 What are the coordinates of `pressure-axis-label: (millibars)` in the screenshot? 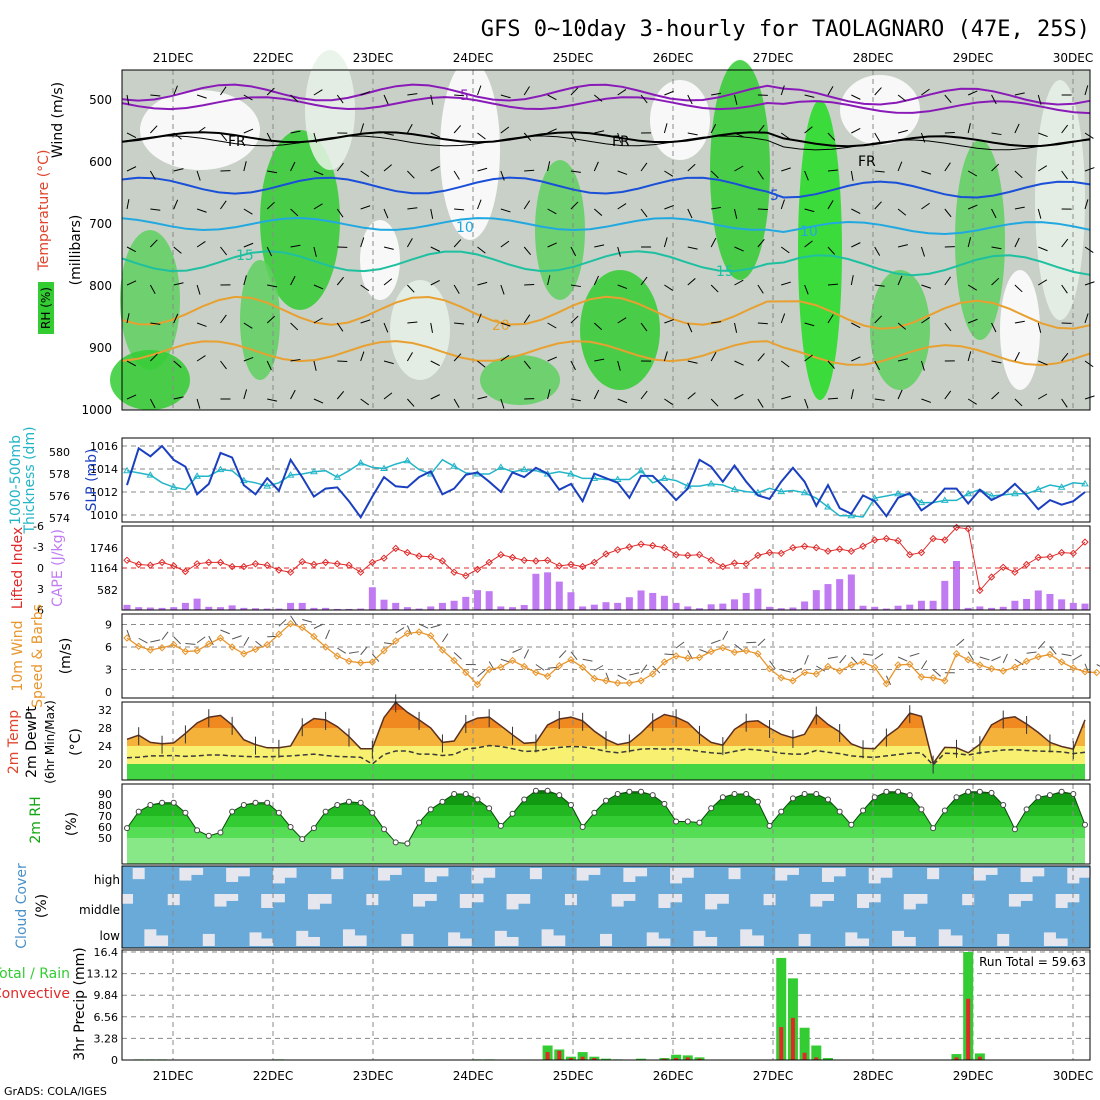 It's located at (76, 250).